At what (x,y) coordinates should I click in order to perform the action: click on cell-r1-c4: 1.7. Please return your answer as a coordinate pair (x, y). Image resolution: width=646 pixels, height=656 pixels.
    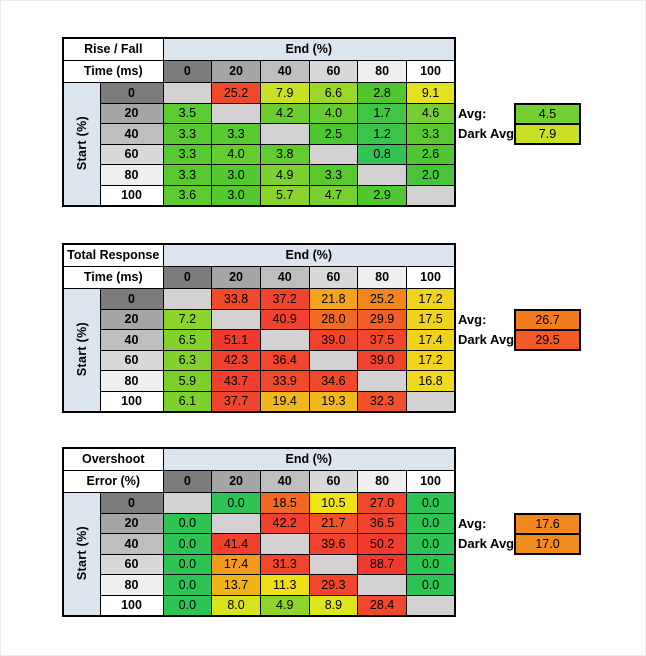
    Looking at the image, I should click on (382, 113).